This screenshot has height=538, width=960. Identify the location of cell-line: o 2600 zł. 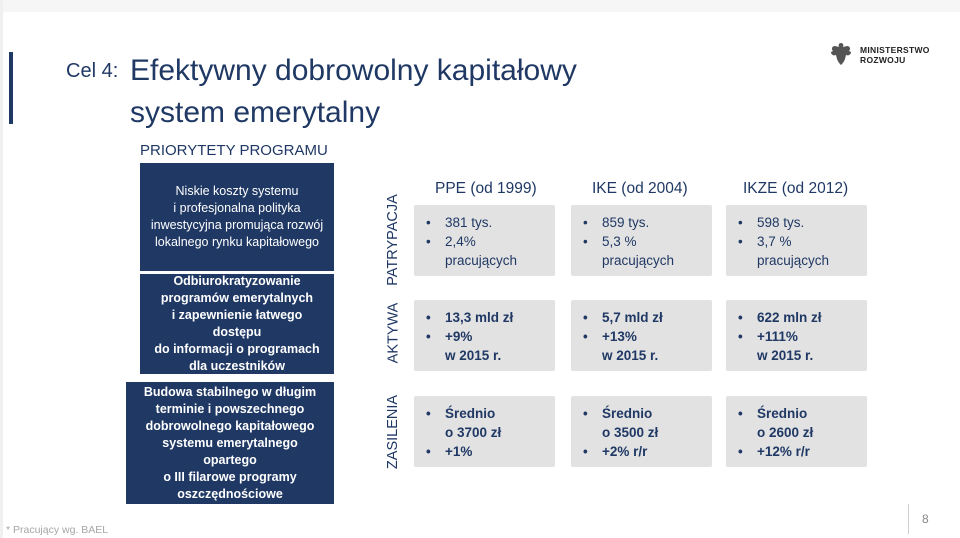
(785, 432).